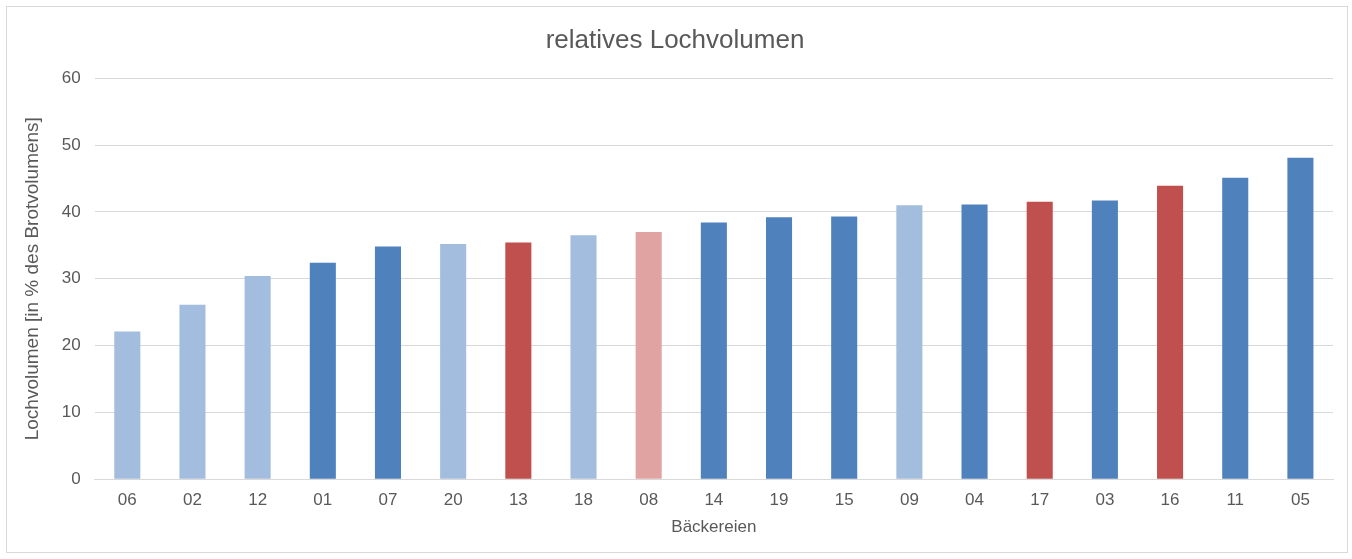 This screenshot has width=1352, height=559. Describe the element at coordinates (1170, 500) in the screenshot. I see `x-tick-label: 16` at that location.